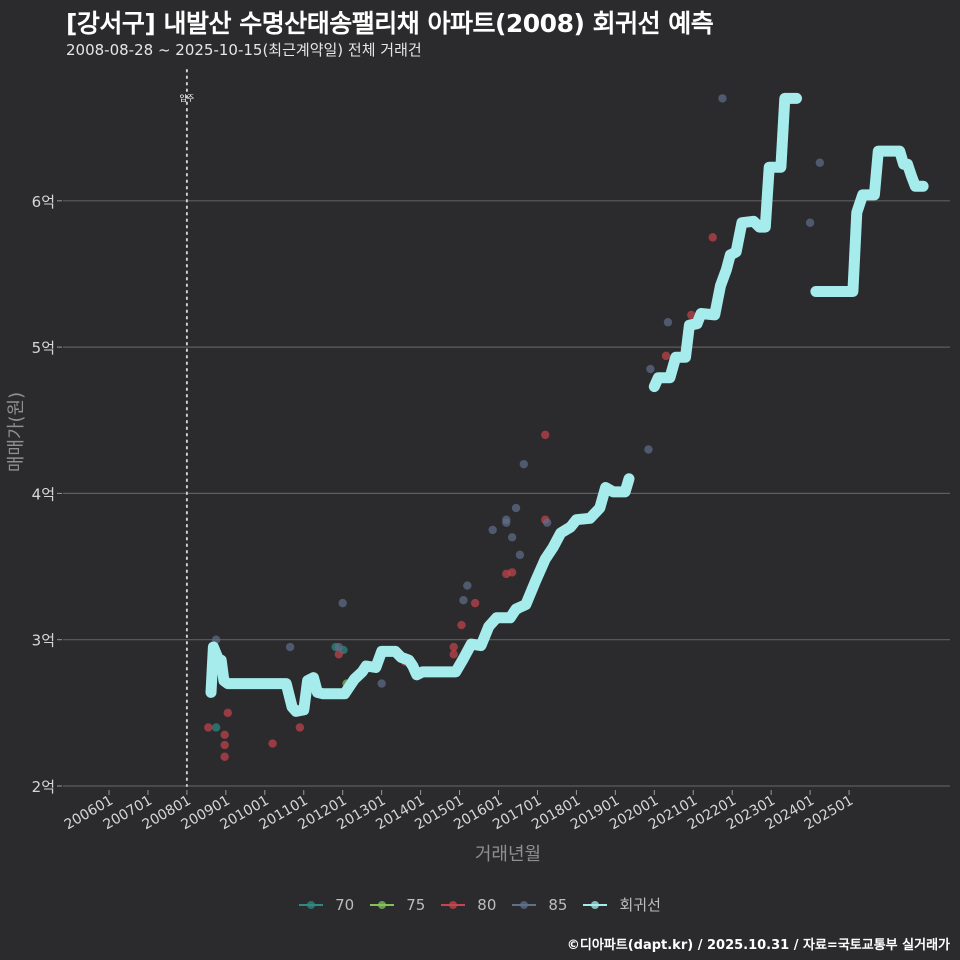 This screenshot has width=960, height=960. I want to click on legend-label: 85, so click(558, 904).